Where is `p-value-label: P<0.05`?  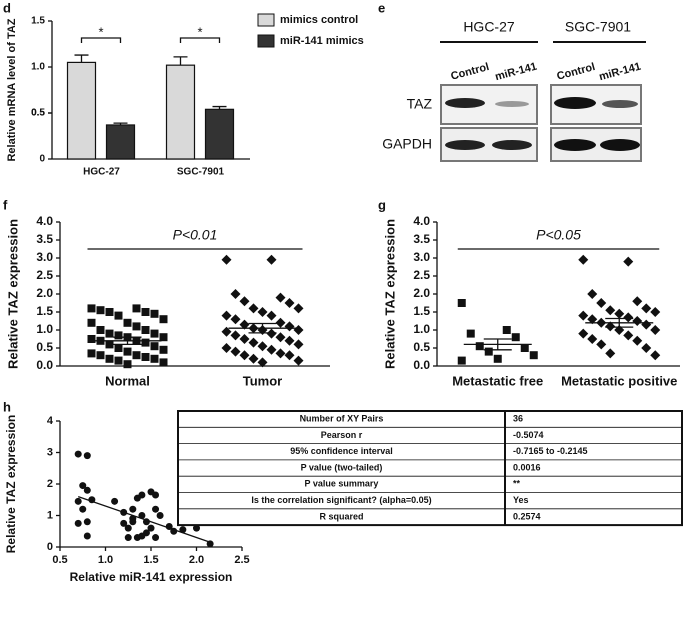
p-value-label: P<0.05 is located at coordinates (558, 235).